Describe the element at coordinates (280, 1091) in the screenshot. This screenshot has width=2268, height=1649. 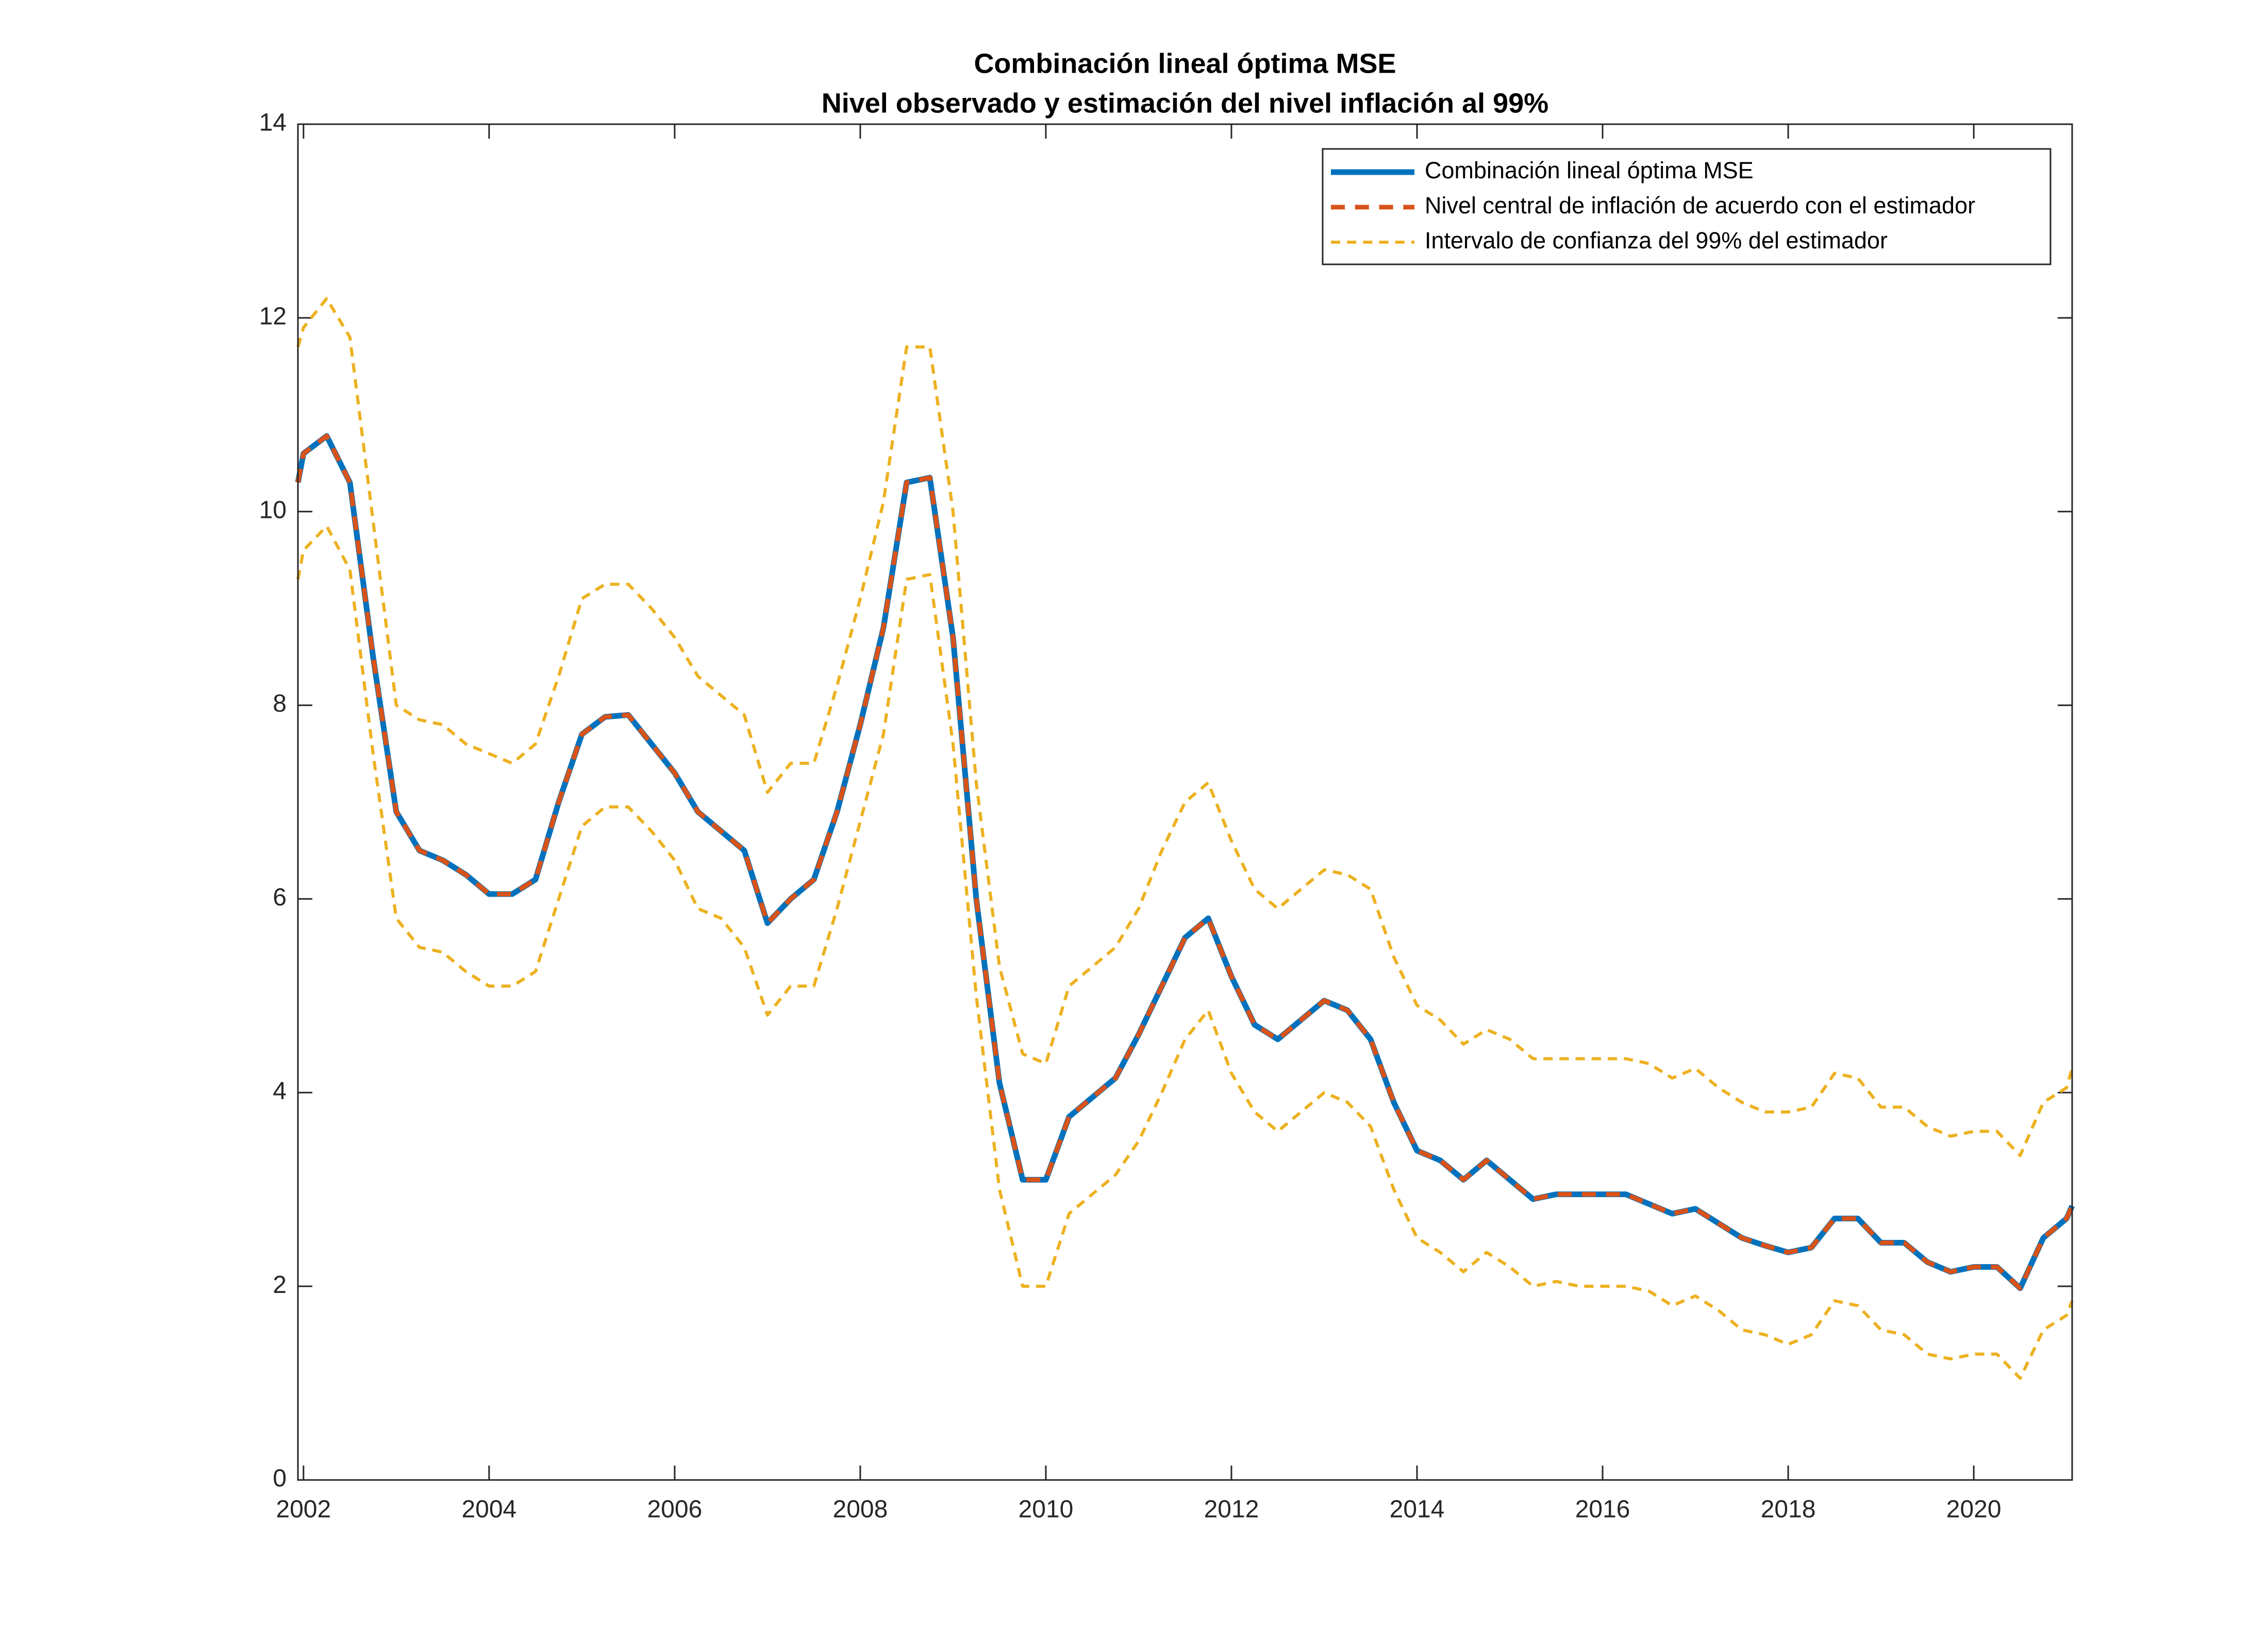
I see `y-tick-label: 4` at that location.